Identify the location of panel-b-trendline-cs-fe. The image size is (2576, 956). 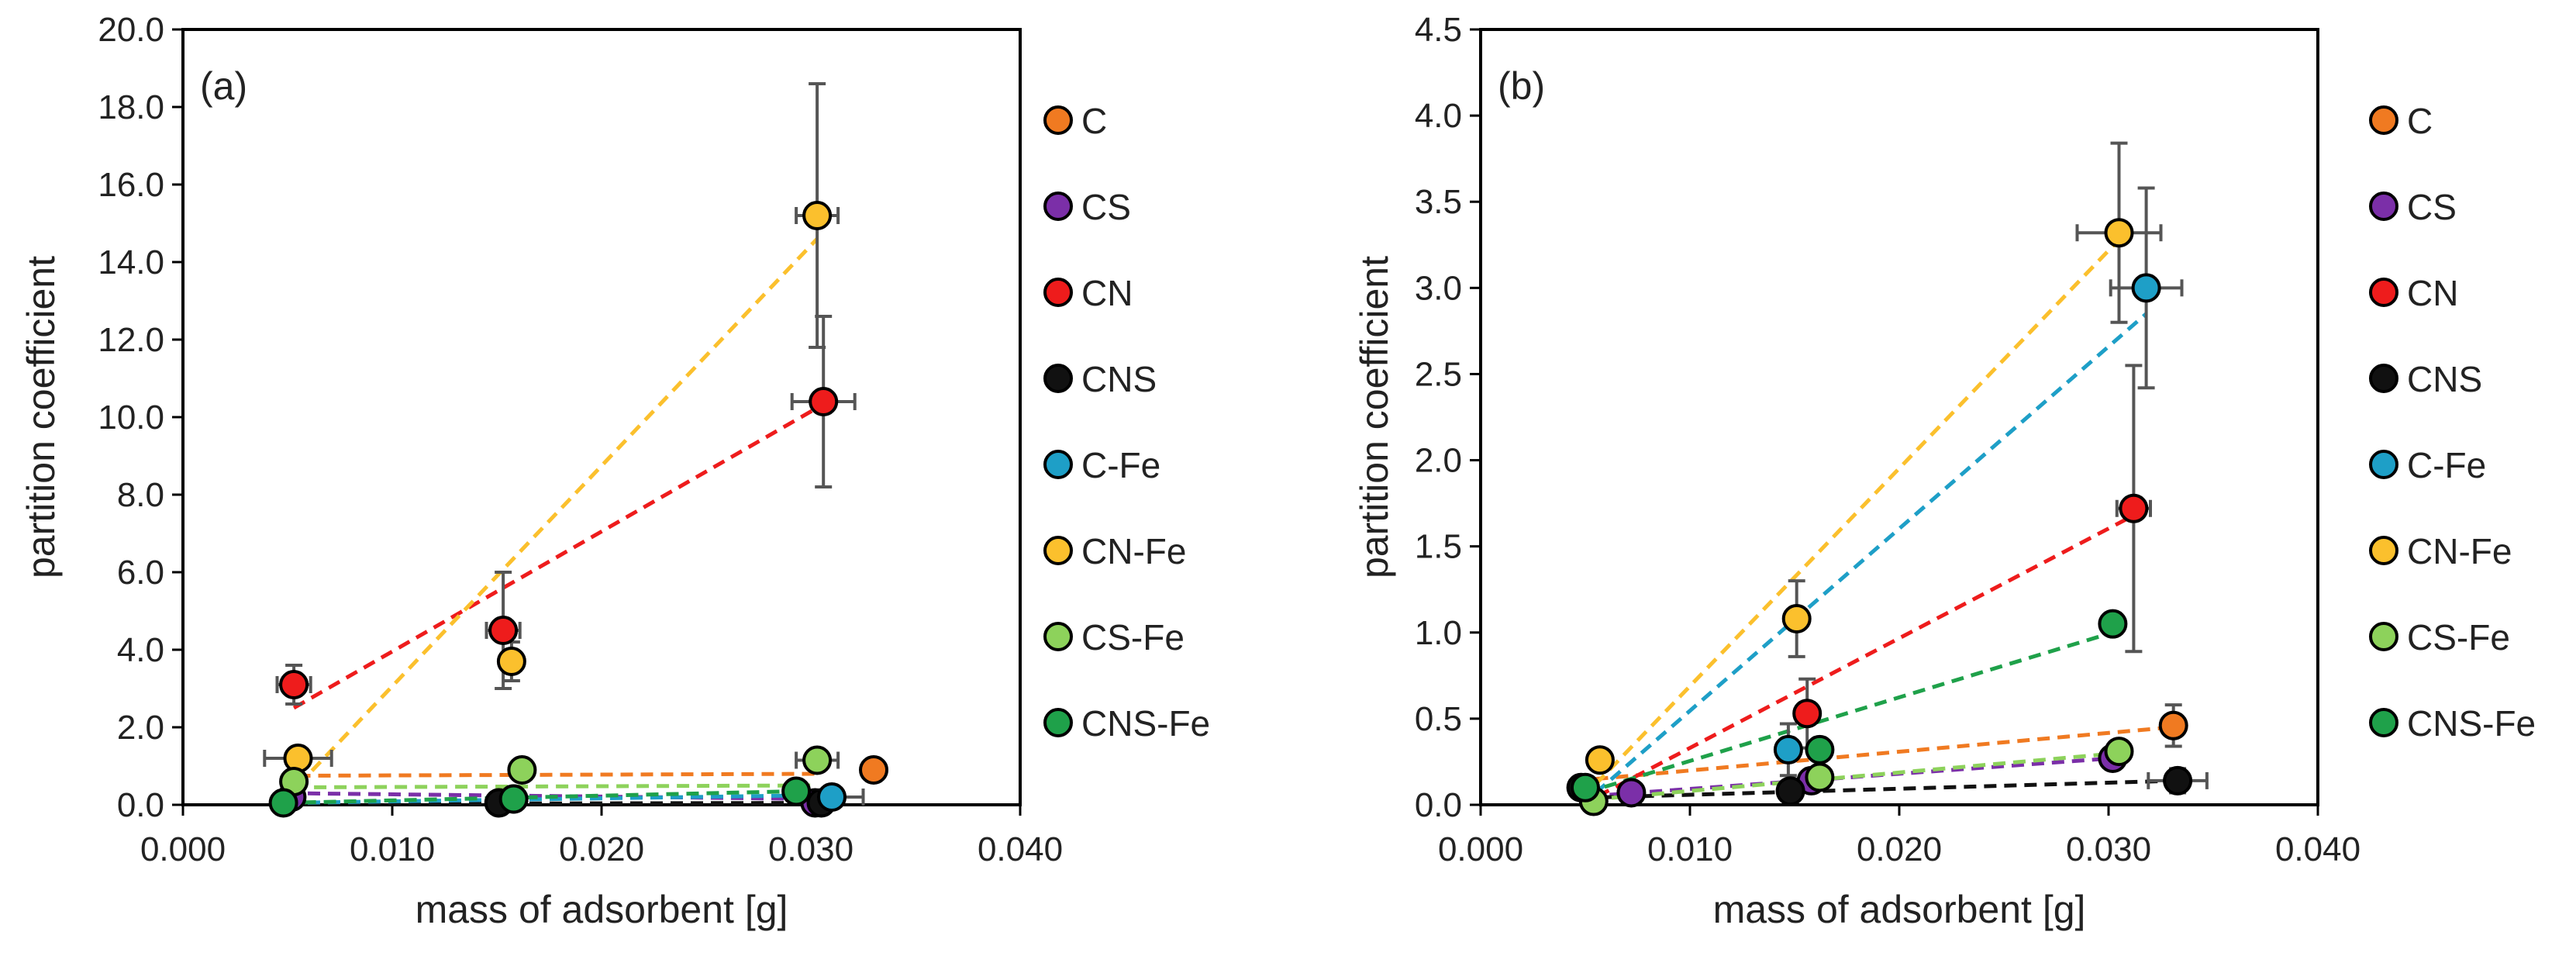
(1855, 776).